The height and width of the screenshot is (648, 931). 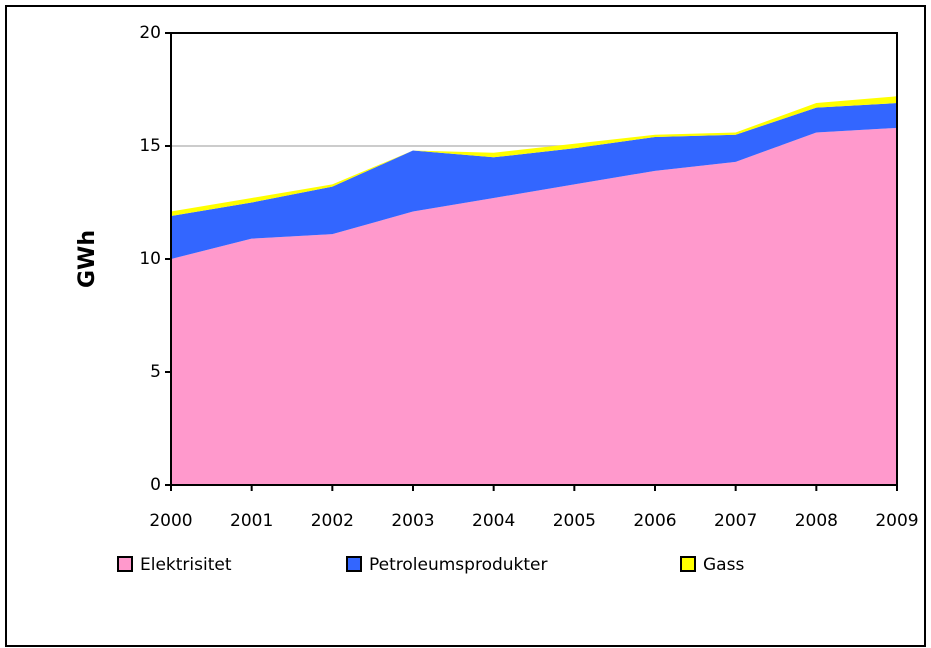 I want to click on x-tick-label: 2004, so click(x=493, y=521).